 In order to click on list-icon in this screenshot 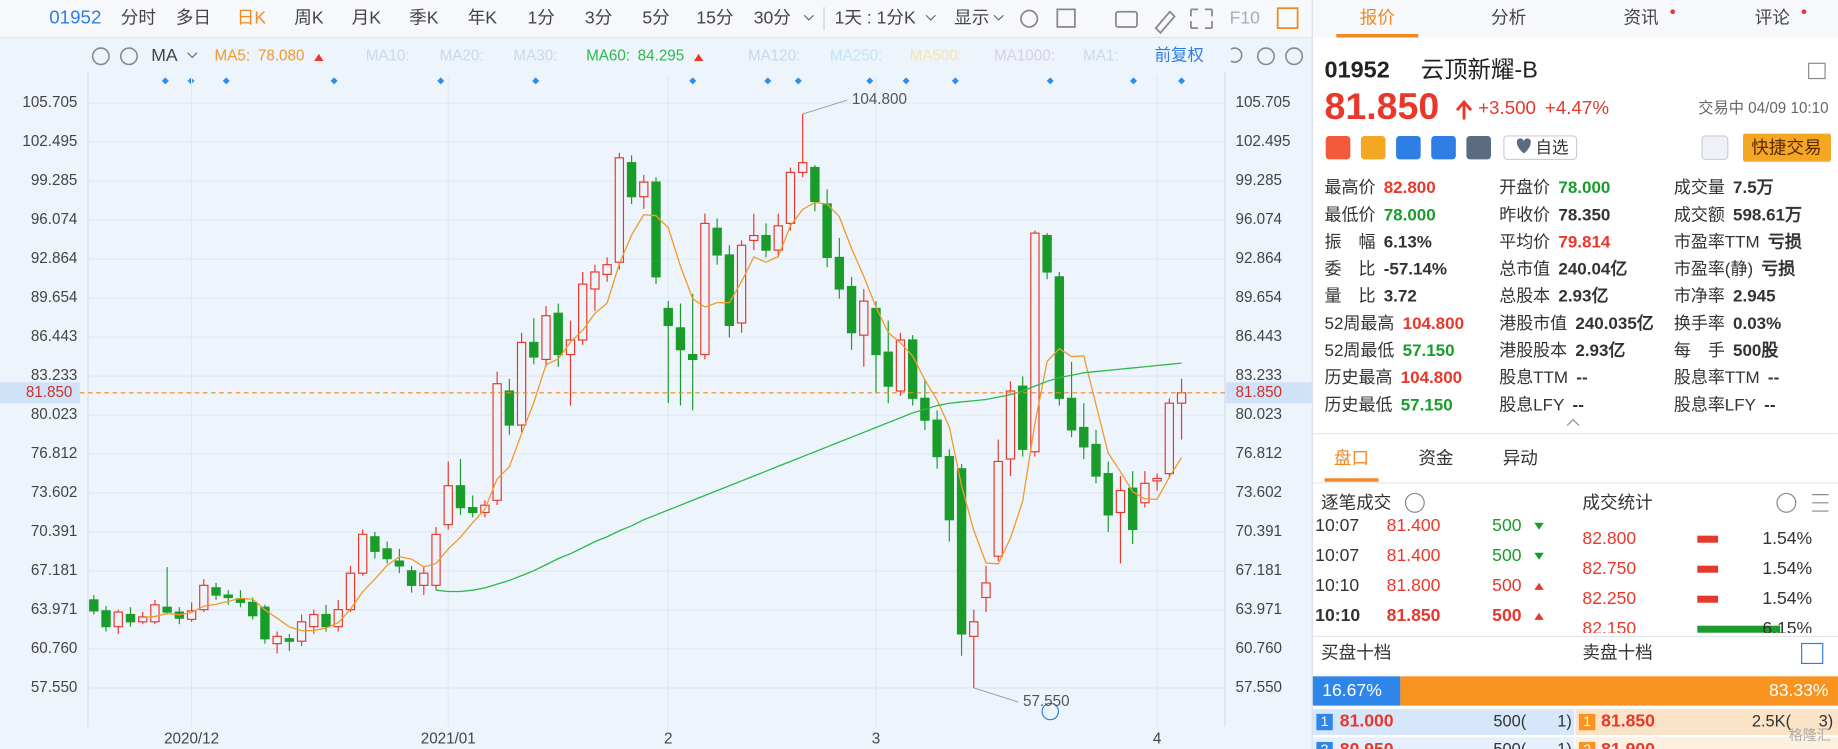, I will do `click(1820, 503)`.